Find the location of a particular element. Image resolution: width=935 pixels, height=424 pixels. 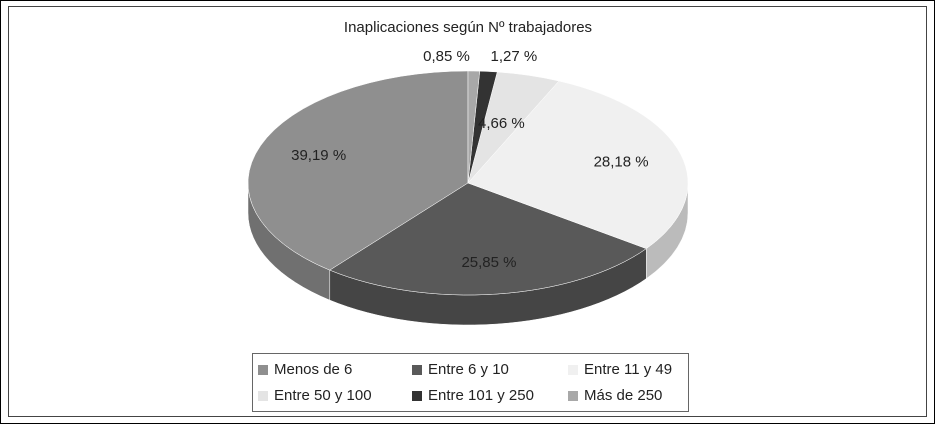

legend-label: Menos de 6 is located at coordinates (313, 369).